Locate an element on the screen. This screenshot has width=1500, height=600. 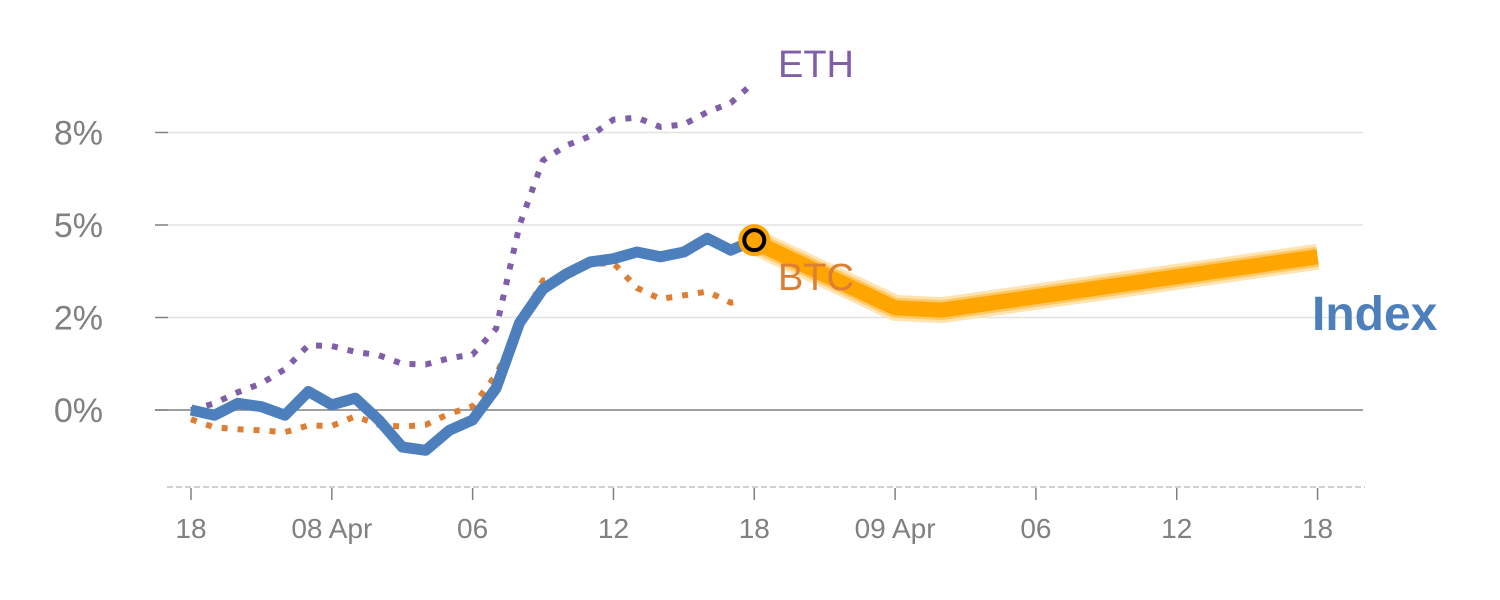
series-label-eth: ETH is located at coordinates (816, 65).